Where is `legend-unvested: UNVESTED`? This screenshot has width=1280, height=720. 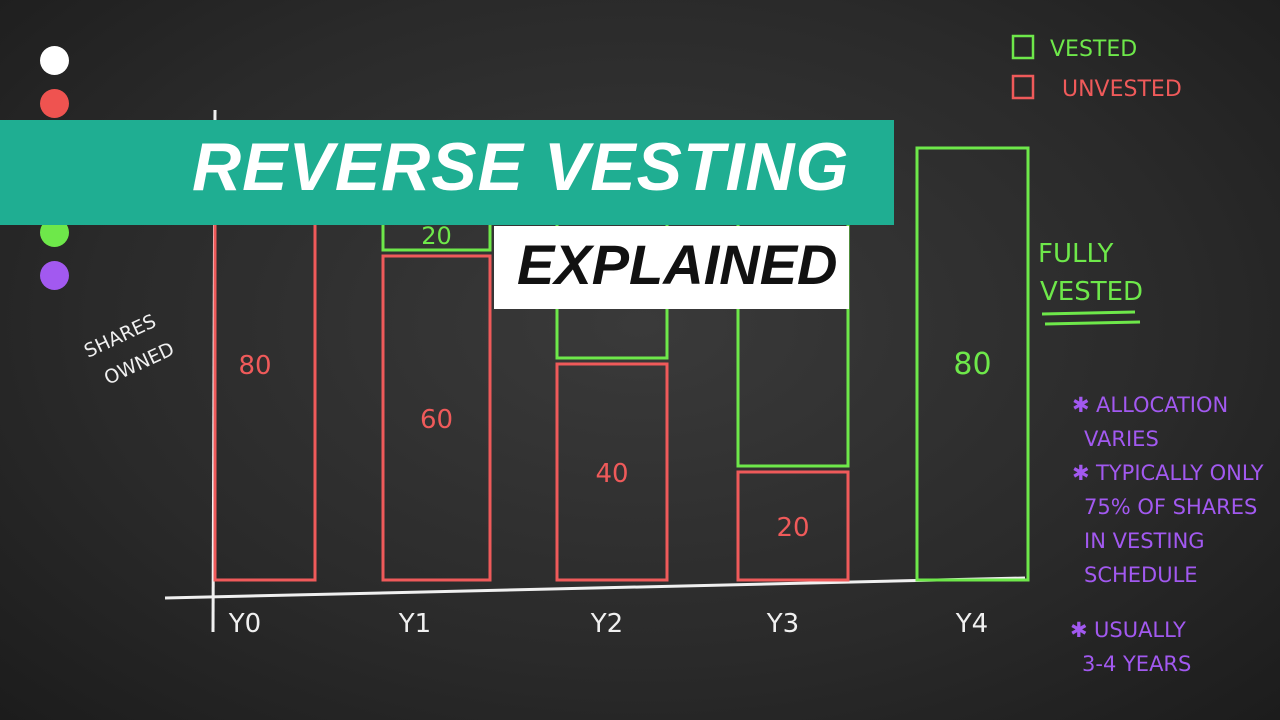 legend-unvested: UNVESTED is located at coordinates (1122, 89).